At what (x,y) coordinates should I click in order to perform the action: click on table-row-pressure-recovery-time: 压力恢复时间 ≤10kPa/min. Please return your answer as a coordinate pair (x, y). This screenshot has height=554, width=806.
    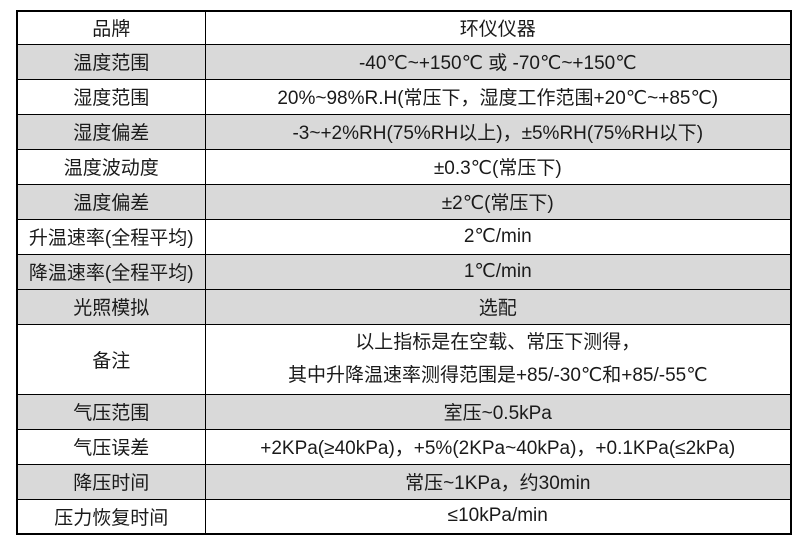
    Looking at the image, I should click on (404, 516).